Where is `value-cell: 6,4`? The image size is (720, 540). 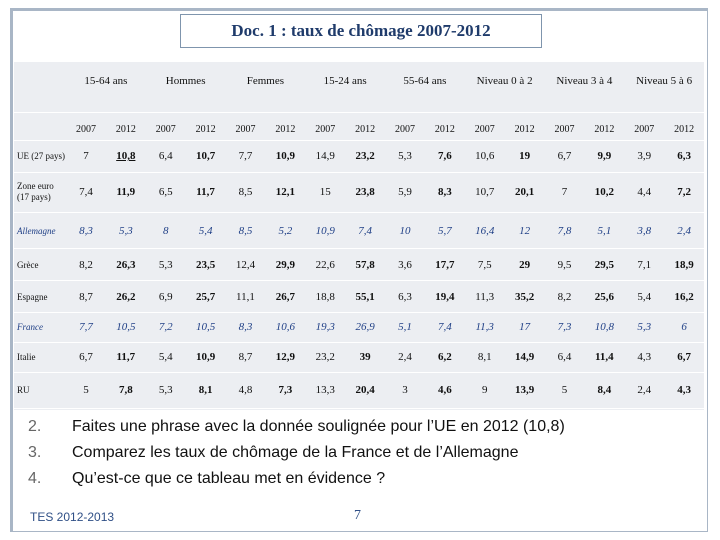
value-cell: 6,4 is located at coordinates (165, 156).